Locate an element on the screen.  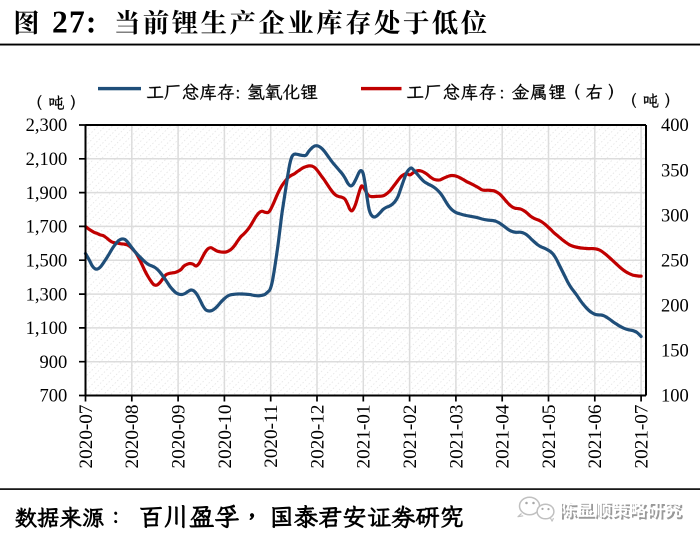
svg-text: 200 is located at coordinates (675, 307).